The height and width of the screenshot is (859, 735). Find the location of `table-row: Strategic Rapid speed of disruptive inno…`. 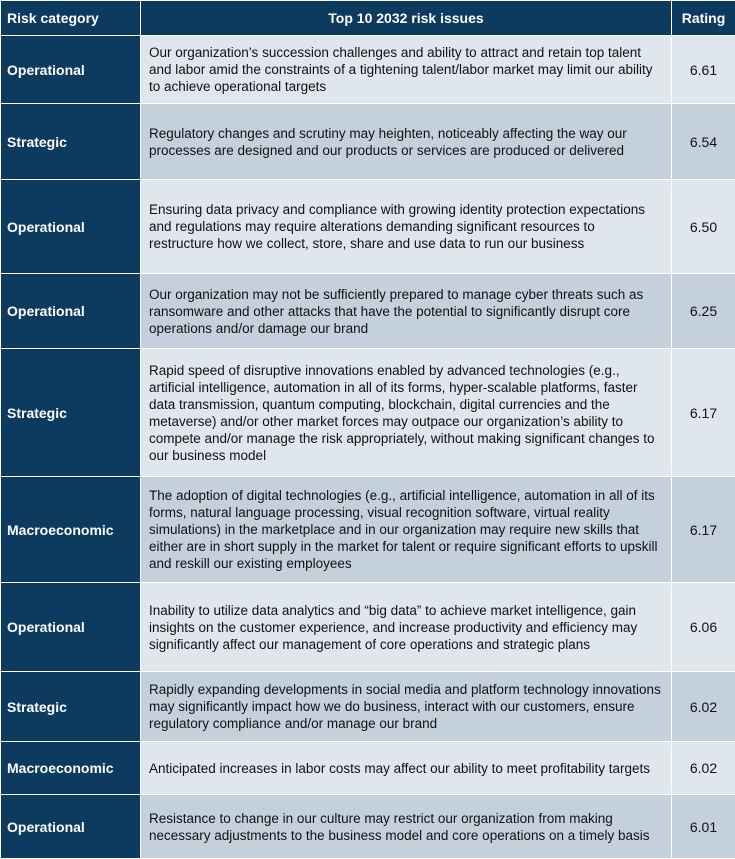

table-row: Strategic Rapid speed of disruptive inno… is located at coordinates (368, 413).